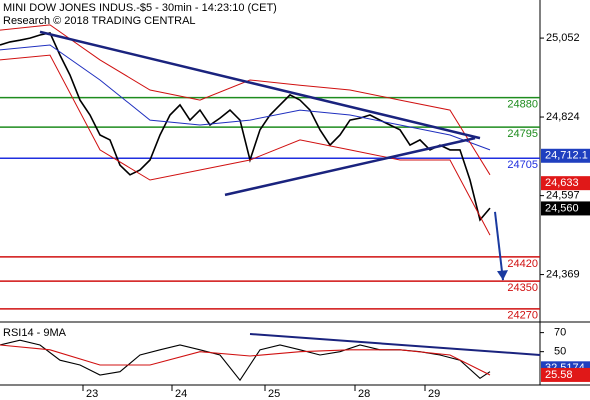 This screenshot has height=400, width=590. What do you see at coordinates (563, 196) in the screenshot?
I see `y-tick-label: 24,597` at bounding box center [563, 196].